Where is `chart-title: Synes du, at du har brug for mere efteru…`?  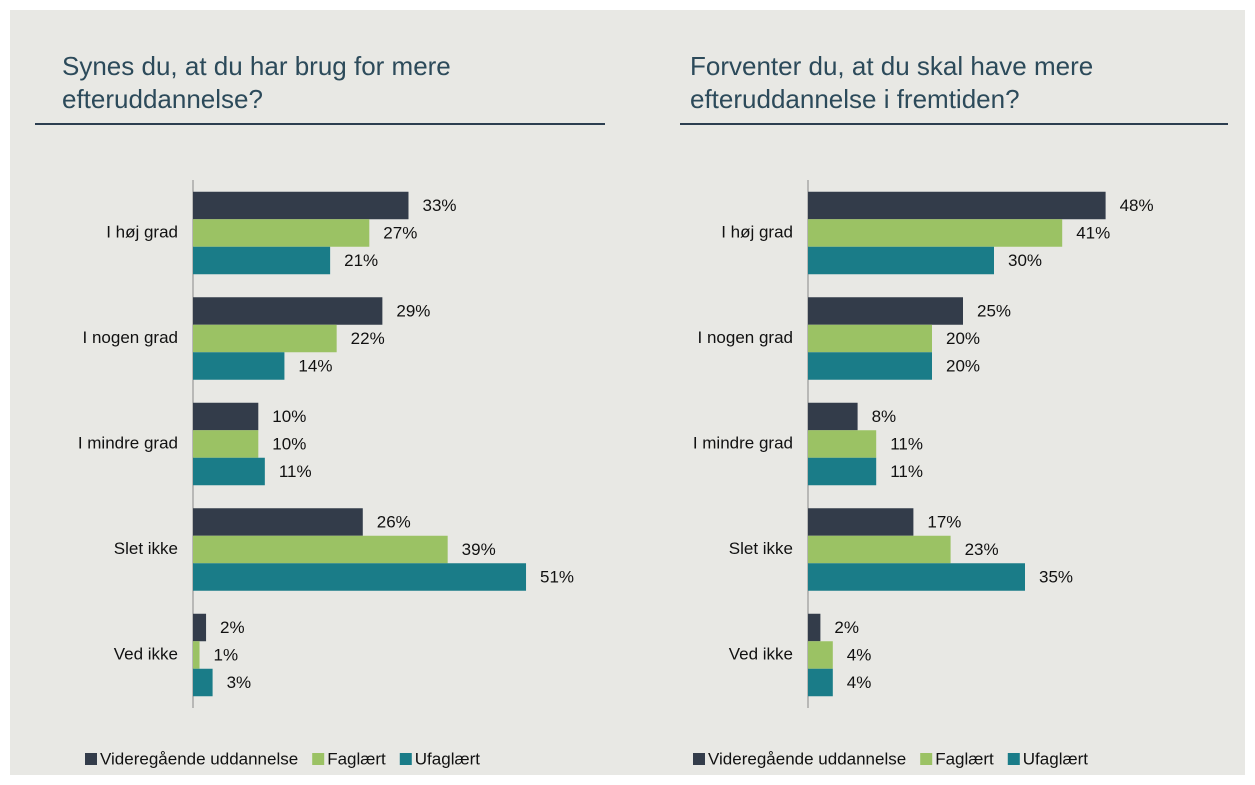
chart-title: Synes du, at du har brug for mere efteru… is located at coordinates (256, 82).